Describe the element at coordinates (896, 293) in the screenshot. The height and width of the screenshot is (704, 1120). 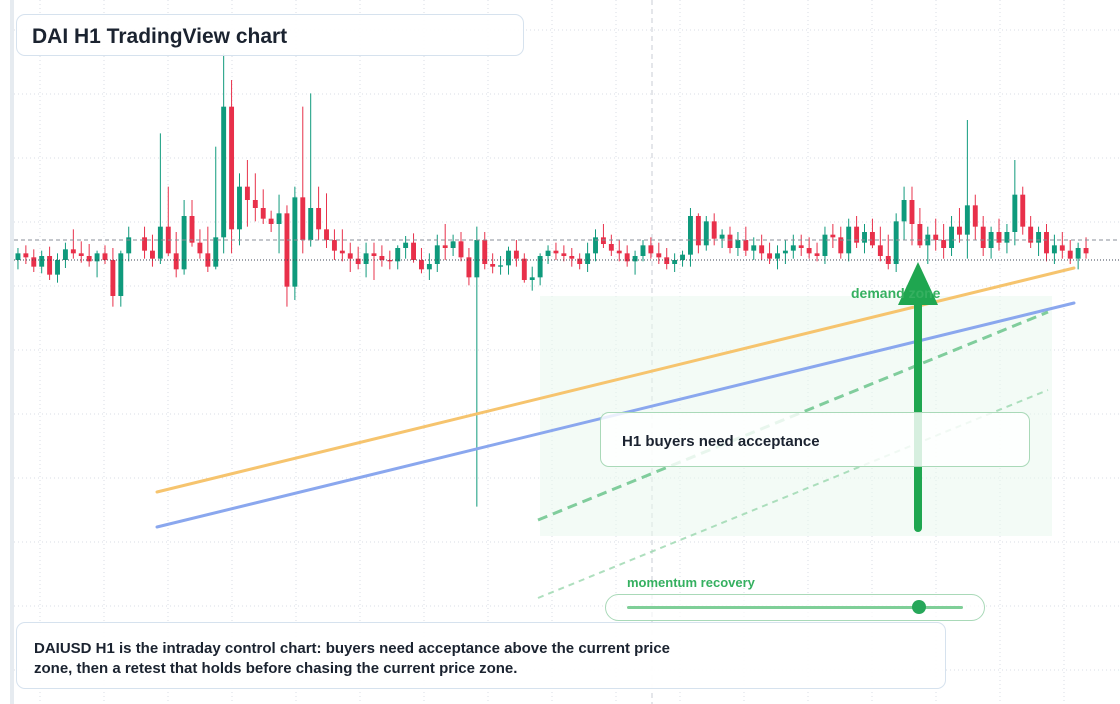
I see `demand-zone-label: demand zone` at that location.